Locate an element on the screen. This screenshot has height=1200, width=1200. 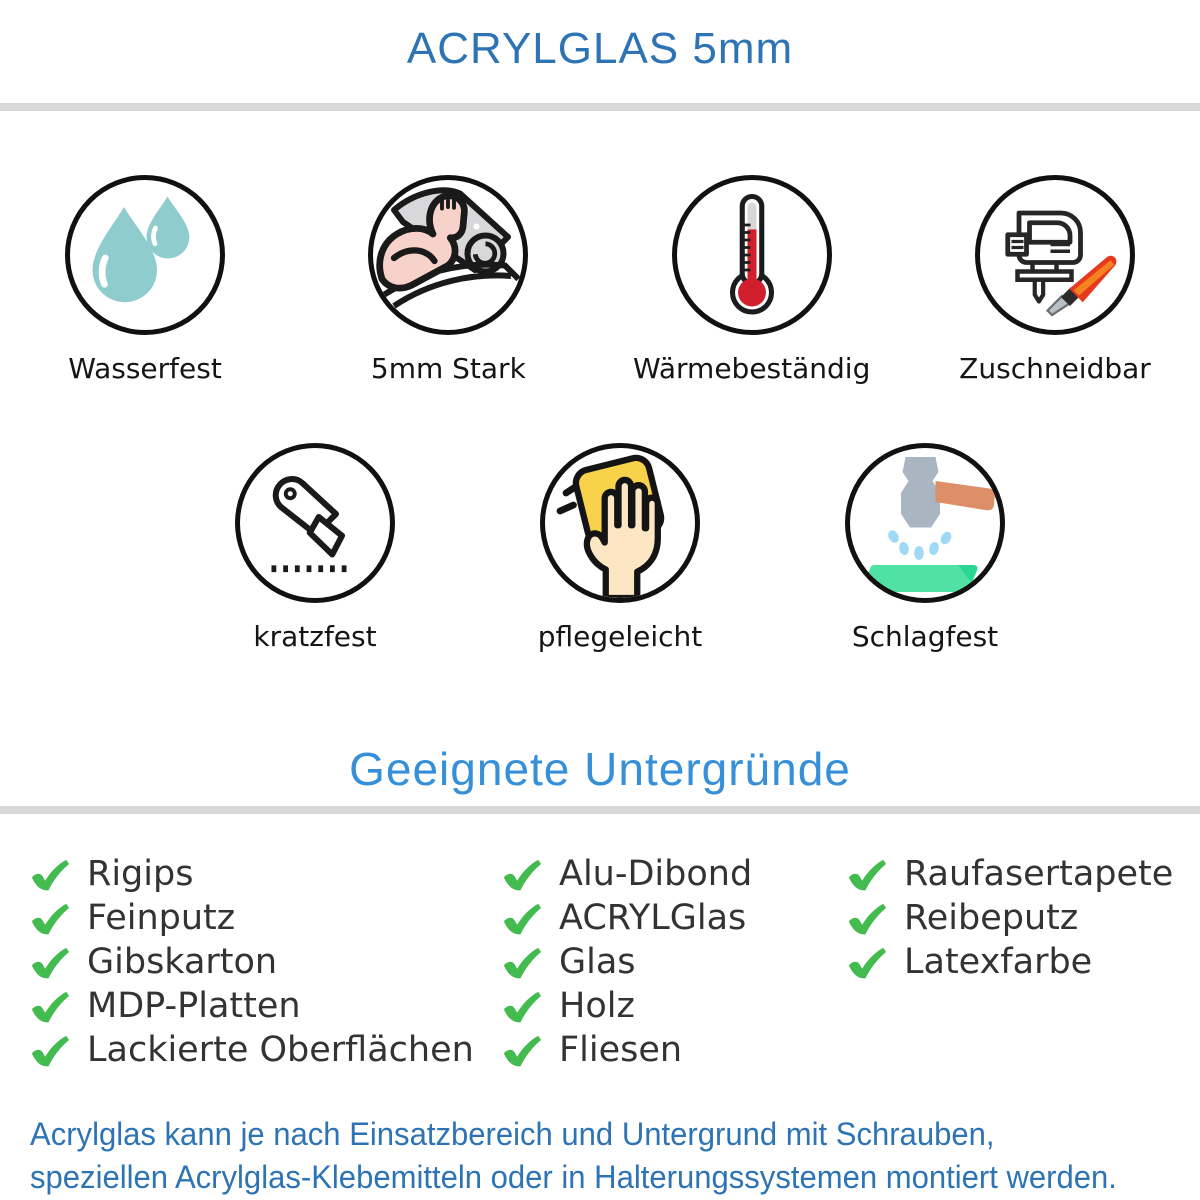
substrate-label: Raufasertapete is located at coordinates (1039, 874).